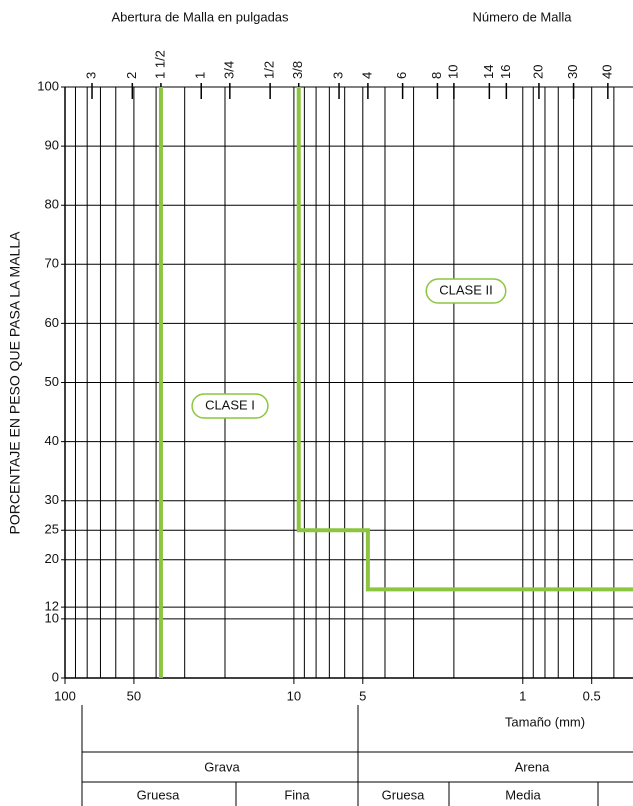 The height and width of the screenshot is (806, 633). Describe the element at coordinates (52, 617) in the screenshot. I see `y-tick-label: 10` at that location.